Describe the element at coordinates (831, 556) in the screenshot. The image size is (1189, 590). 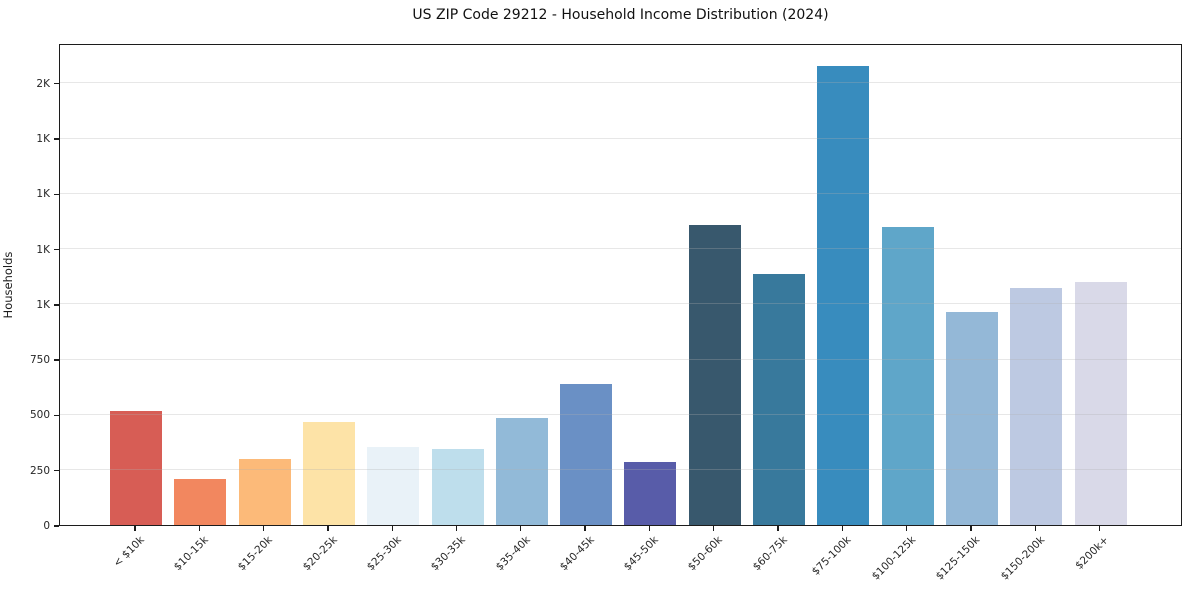
I see `x-tick-label: $75-100k` at that location.